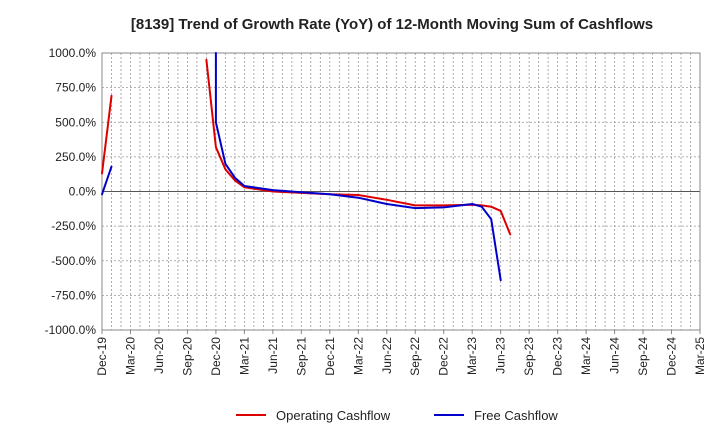  What do you see at coordinates (586, 356) in the screenshot?
I see `x-tick-label: Mar-24` at bounding box center [586, 356].